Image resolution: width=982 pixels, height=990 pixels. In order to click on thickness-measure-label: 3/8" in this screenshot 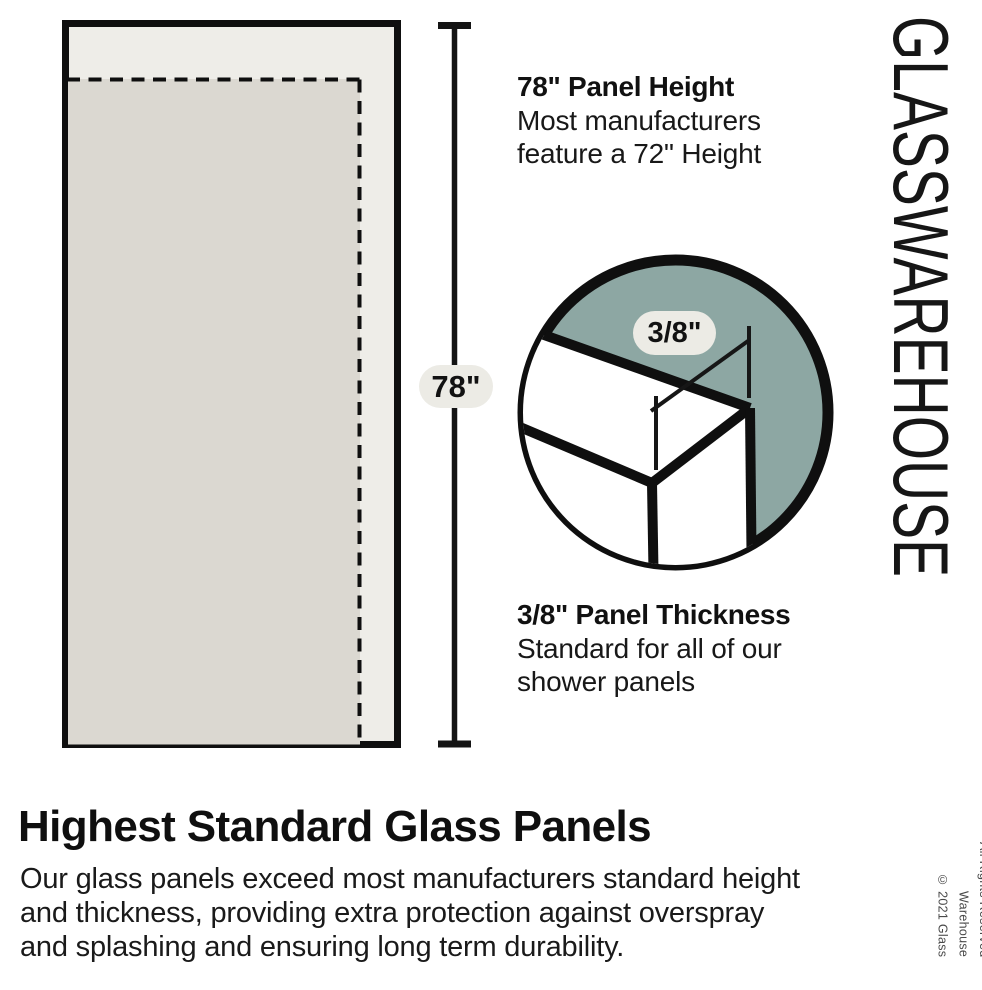, I will do `click(674, 332)`.